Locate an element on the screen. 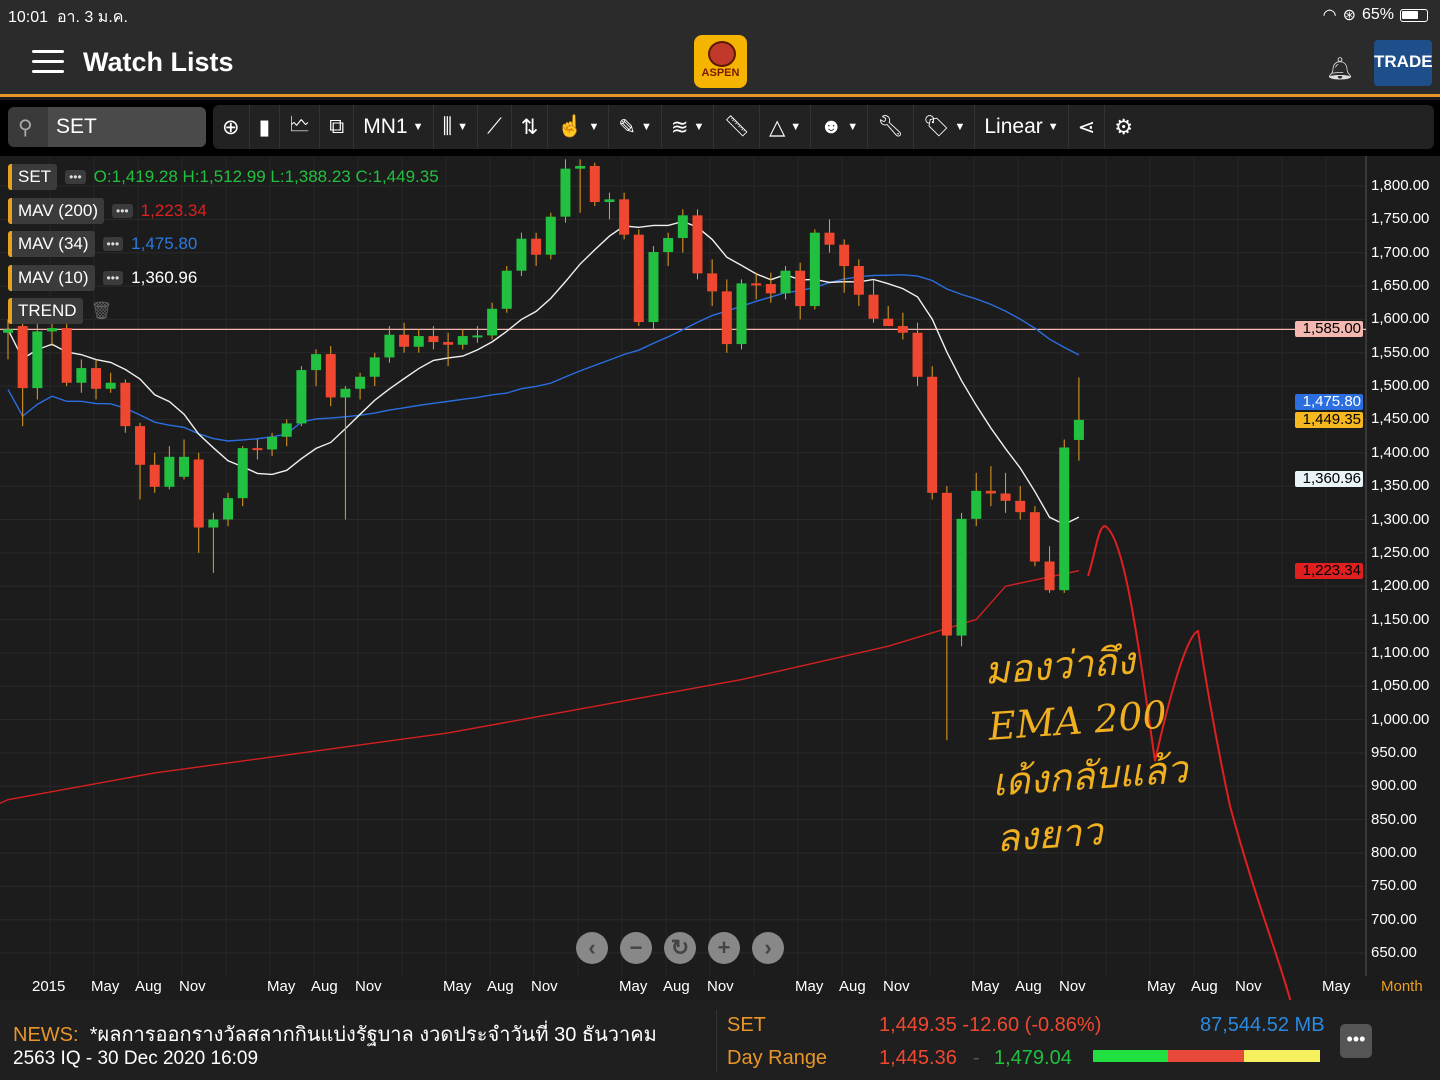 The image size is (1440, 1080). new-document-button: ▮ is located at coordinates (265, 127).